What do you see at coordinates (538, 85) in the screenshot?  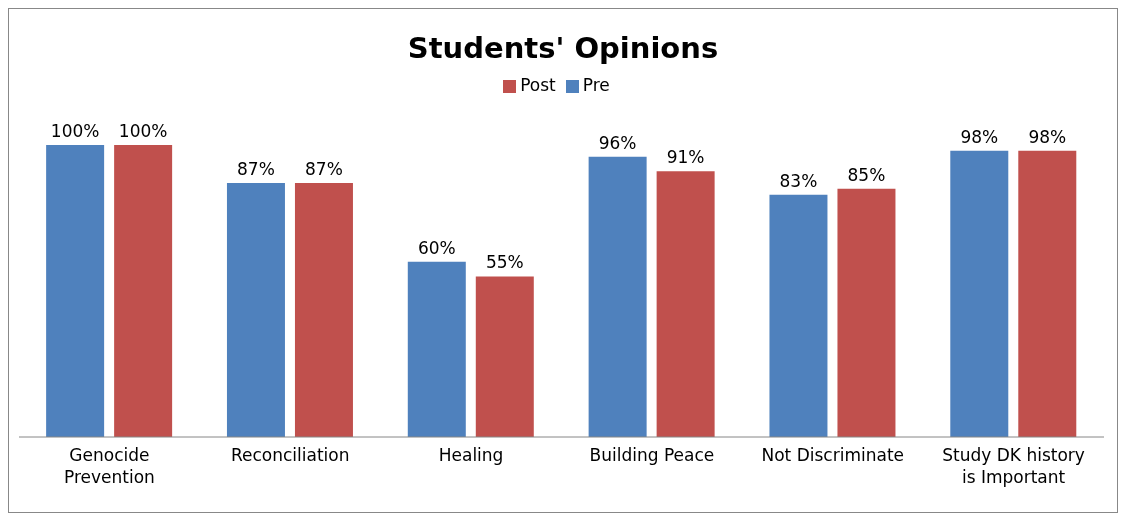 I see `legend-label: Post` at bounding box center [538, 85].